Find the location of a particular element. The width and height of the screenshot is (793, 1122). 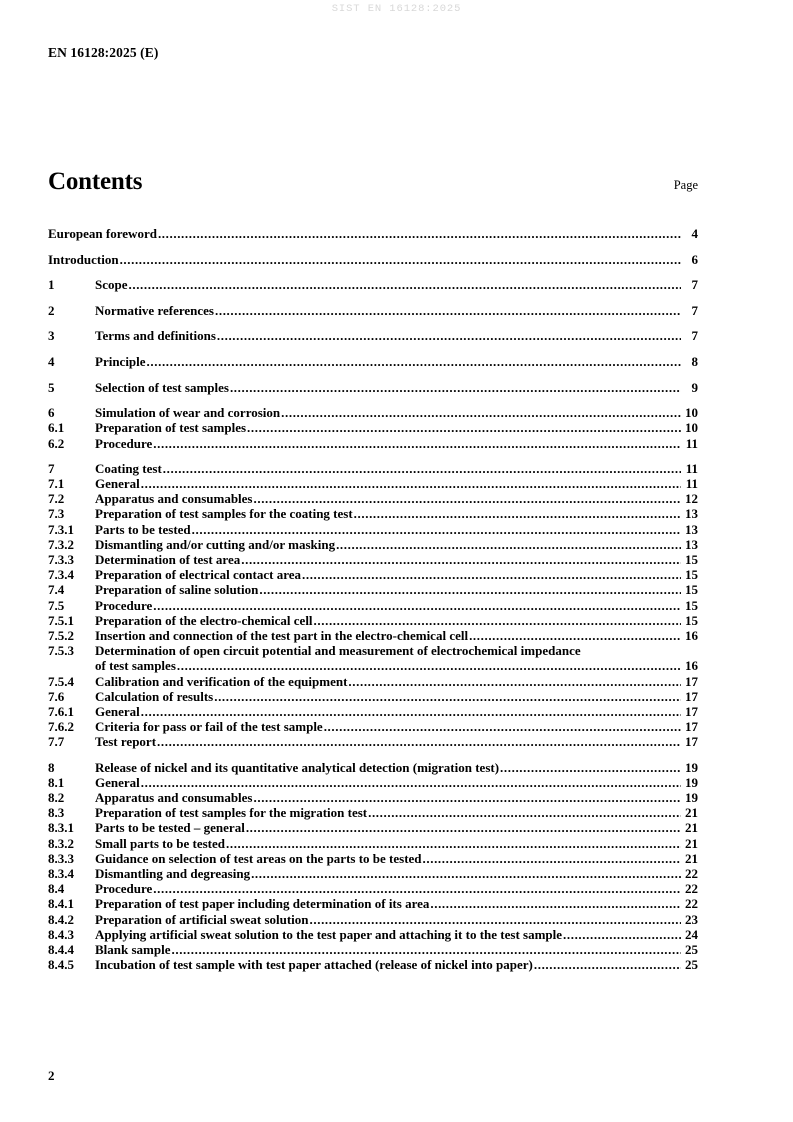

toc-entry-page: 10 is located at coordinates (691, 428).